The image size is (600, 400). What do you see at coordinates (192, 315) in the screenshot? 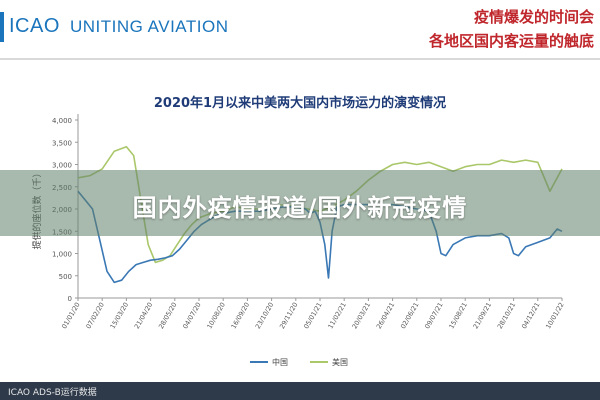
I see `x-tick-label: 04/07/20` at bounding box center [192, 315].